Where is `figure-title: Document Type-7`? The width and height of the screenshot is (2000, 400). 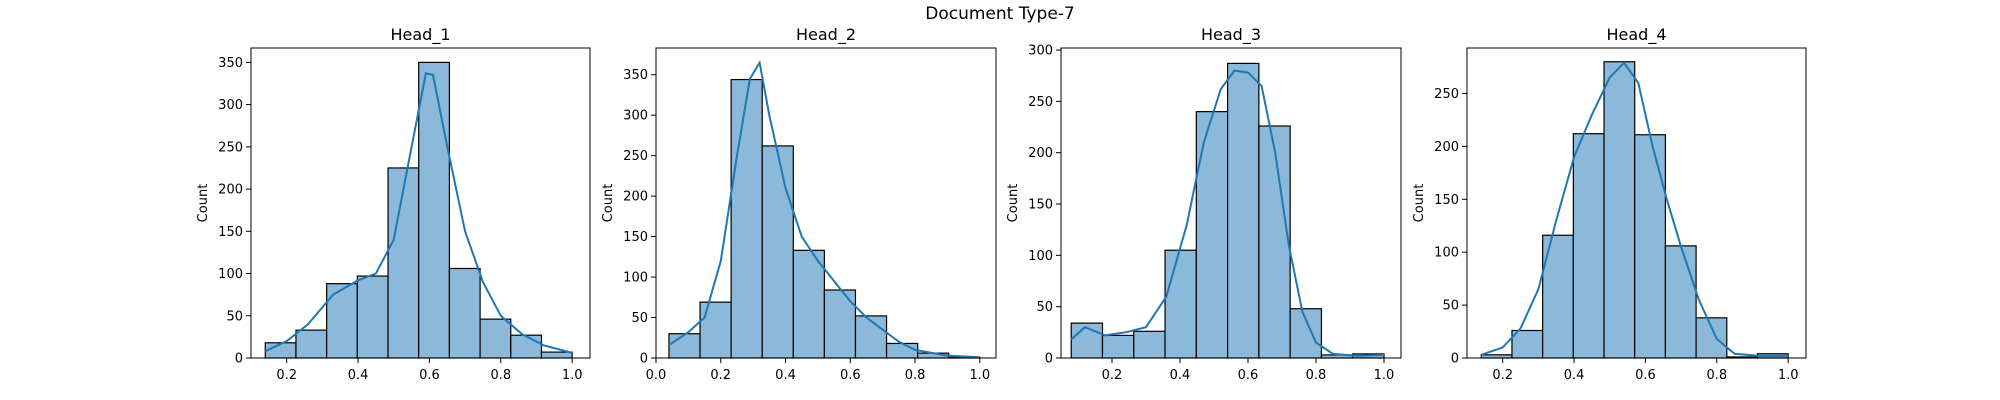 figure-title: Document Type-7 is located at coordinates (1000, 14).